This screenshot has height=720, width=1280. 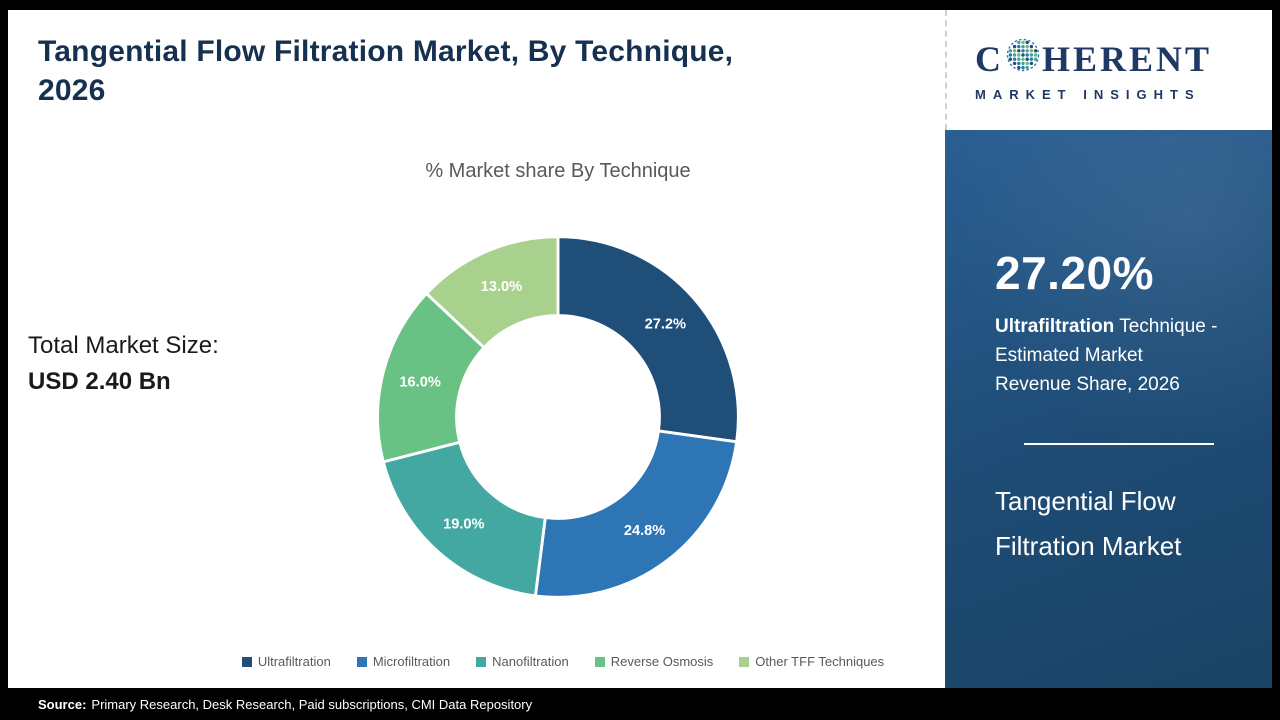 What do you see at coordinates (648, 339) in the screenshot?
I see `donut-slice-ultrafiltration` at bounding box center [648, 339].